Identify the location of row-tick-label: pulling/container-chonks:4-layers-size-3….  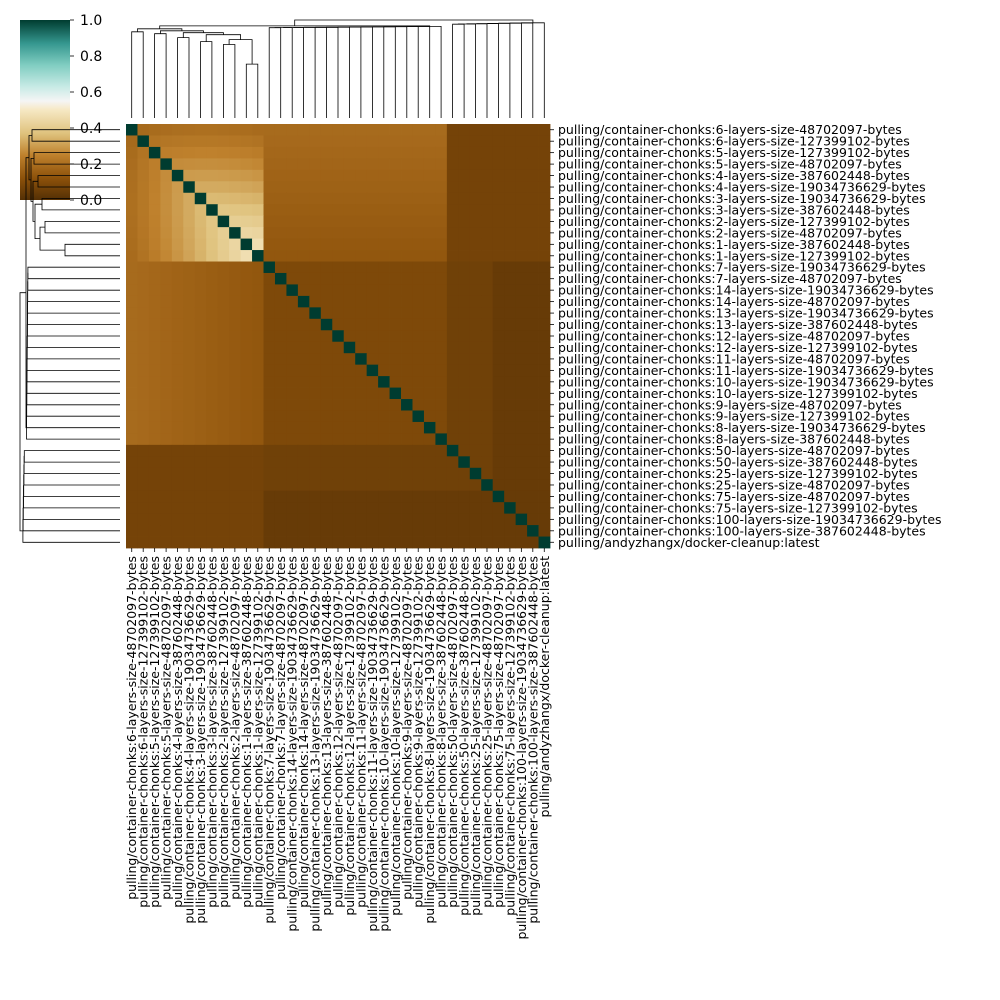
(734, 175).